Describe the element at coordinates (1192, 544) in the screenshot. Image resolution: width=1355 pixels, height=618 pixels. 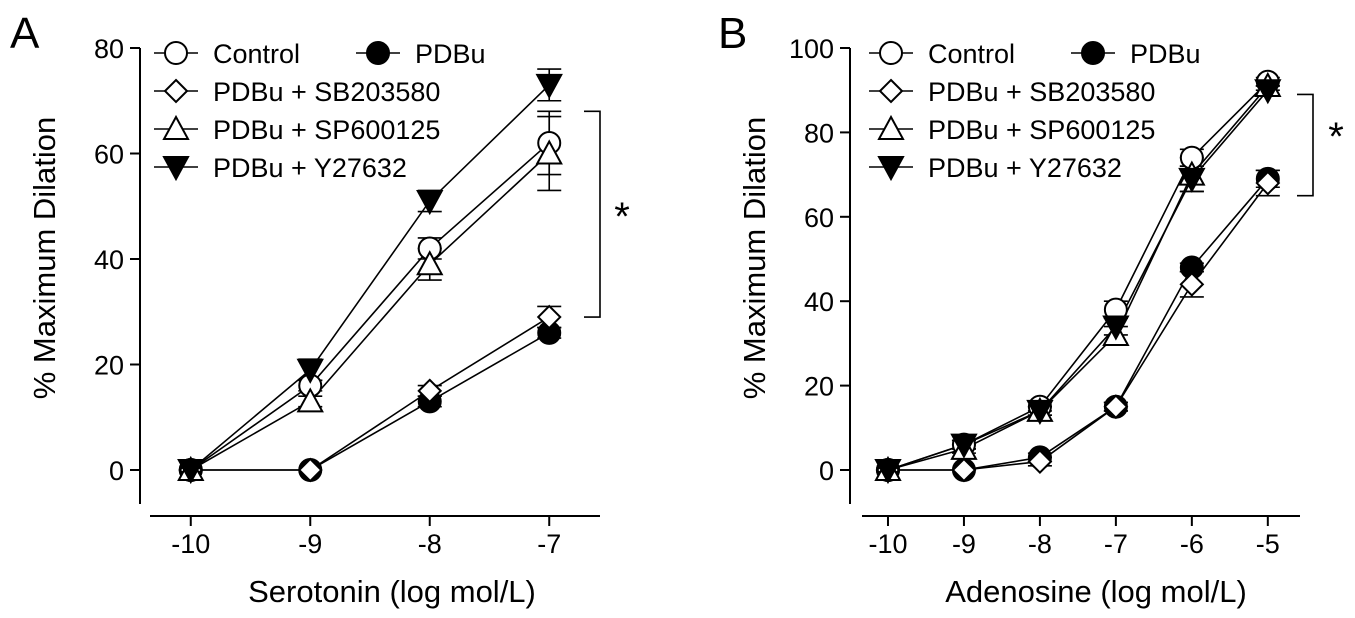
I see `x-tick-label: -6` at that location.